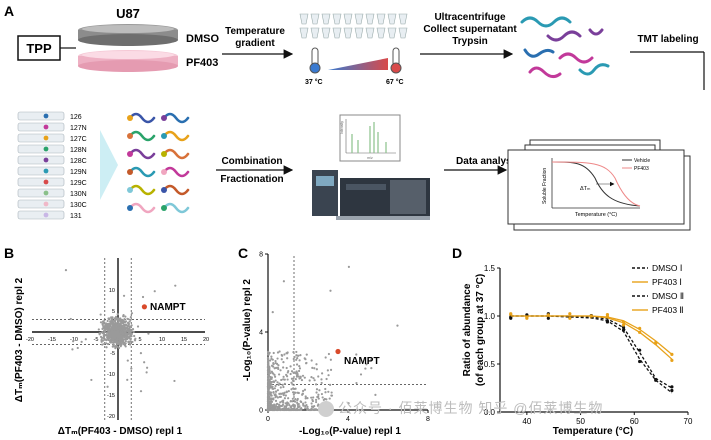 This screenshot has width=711, height=440. What do you see at coordinates (667, 39) in the screenshot?
I see `tmt-label: TMT labeling` at bounding box center [667, 39].